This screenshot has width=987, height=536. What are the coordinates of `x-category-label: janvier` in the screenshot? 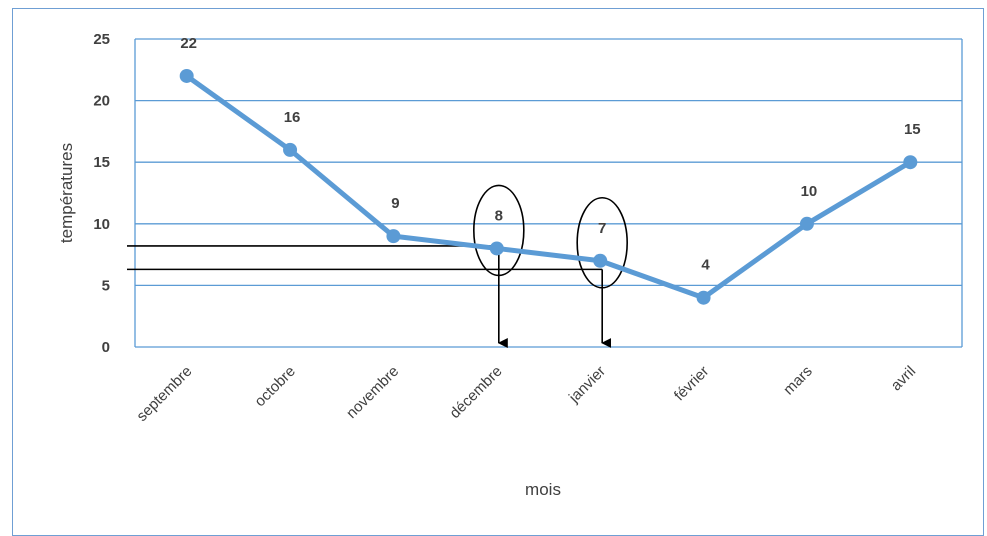 It's located at (587, 385).